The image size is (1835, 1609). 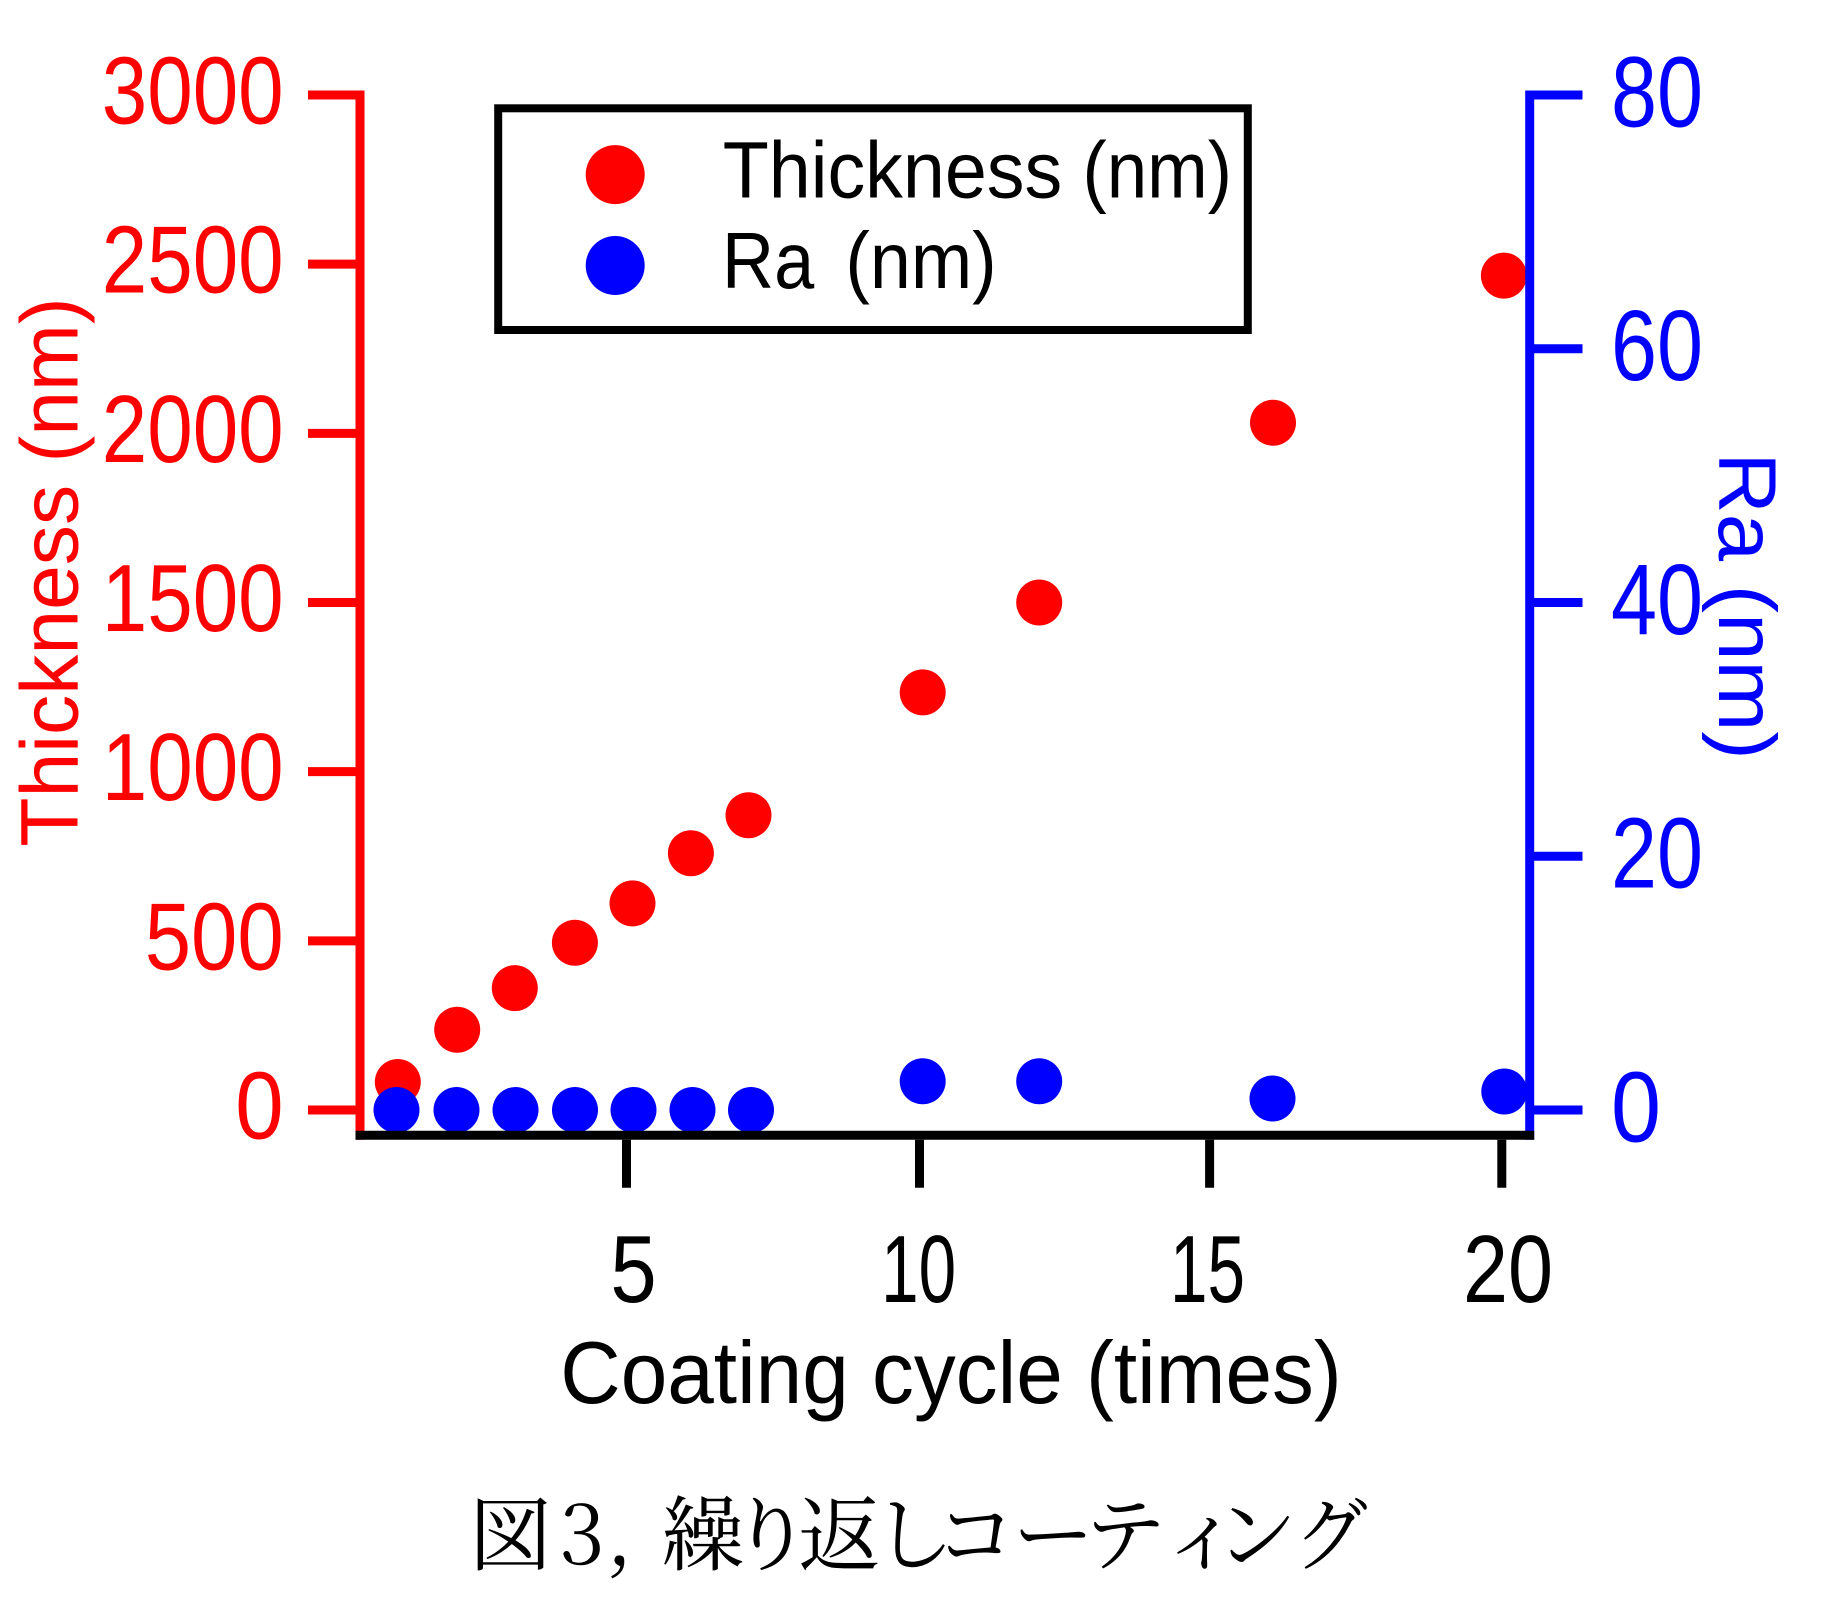 I want to click on svg-text: Coating cycle (times), so click(x=951, y=1372).